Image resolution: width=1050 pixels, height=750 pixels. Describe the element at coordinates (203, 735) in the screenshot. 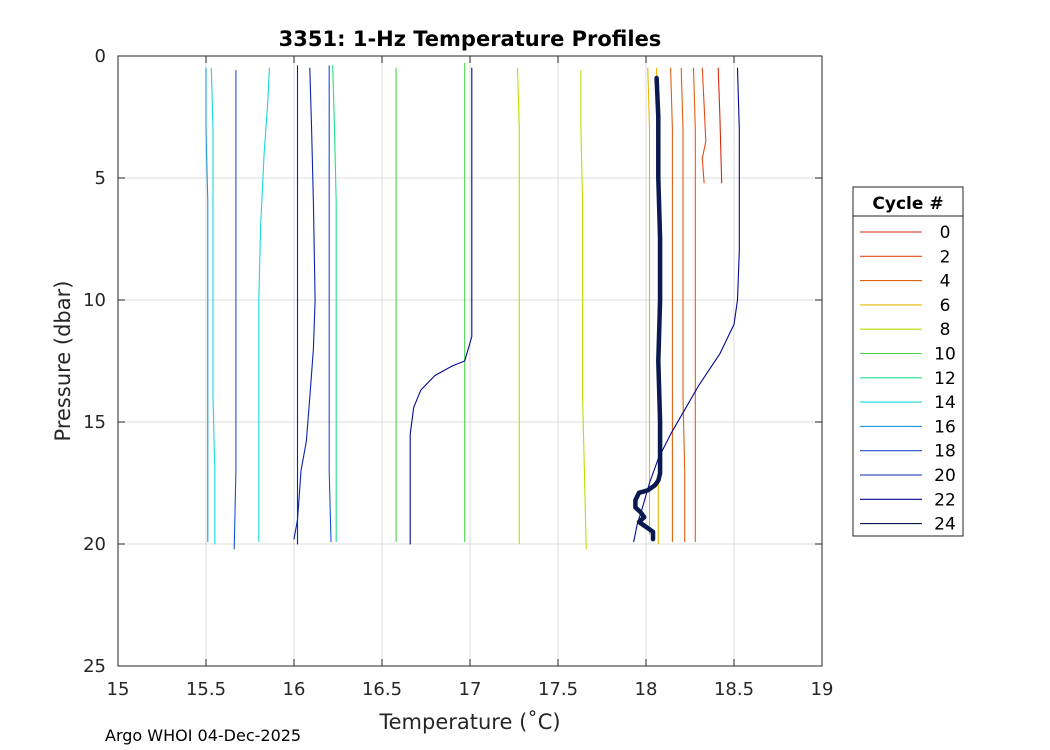

I see `footer-note: Argo WHOI 04-Dec-2025` at that location.